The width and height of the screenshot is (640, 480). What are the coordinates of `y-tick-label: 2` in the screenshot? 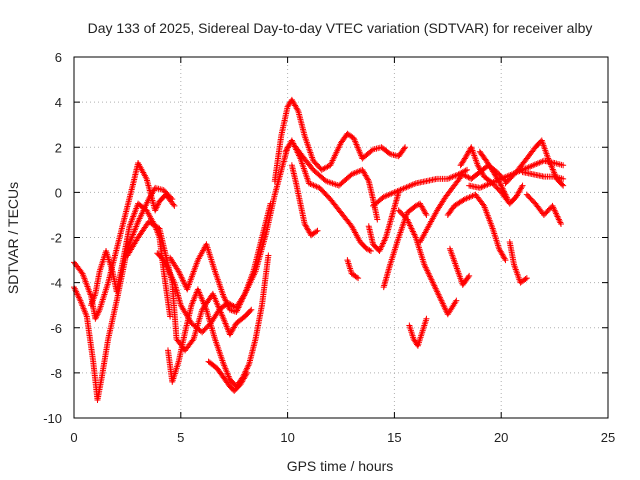 It's located at (58, 147).